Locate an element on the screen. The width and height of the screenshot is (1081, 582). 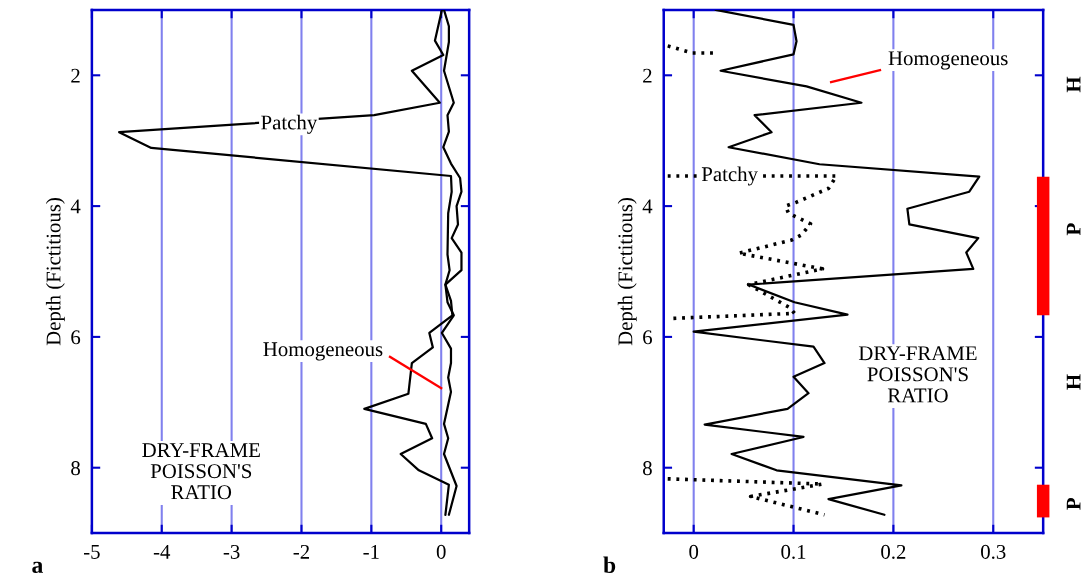
x-tick-label: -2 is located at coordinates (301, 551).